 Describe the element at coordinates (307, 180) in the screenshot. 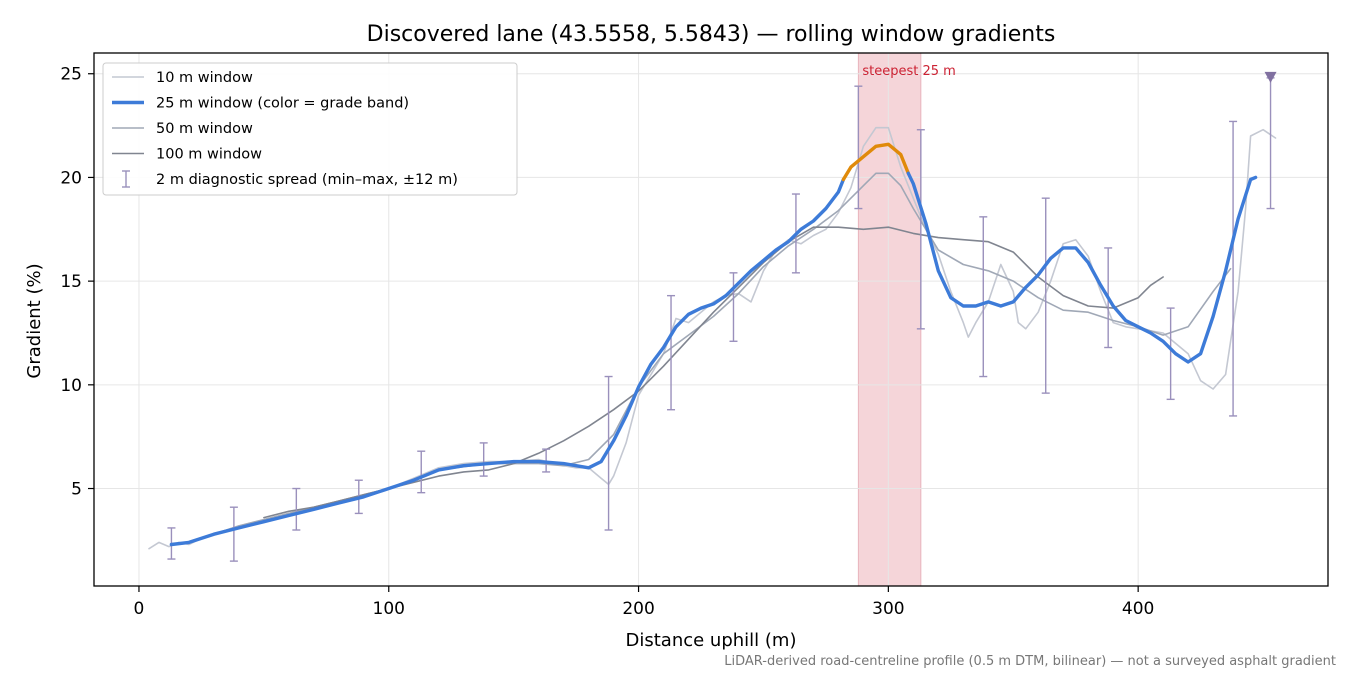

I see `legend-label: 2 m diagnostic spread (min–max, ±12 m)` at that location.